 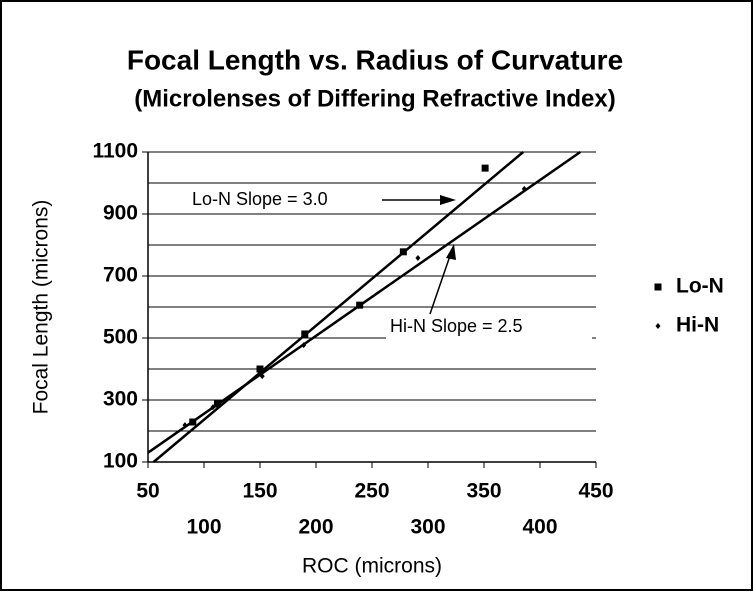 I want to click on annotation: Hi-N Slope = 2.5, so click(x=456, y=326).